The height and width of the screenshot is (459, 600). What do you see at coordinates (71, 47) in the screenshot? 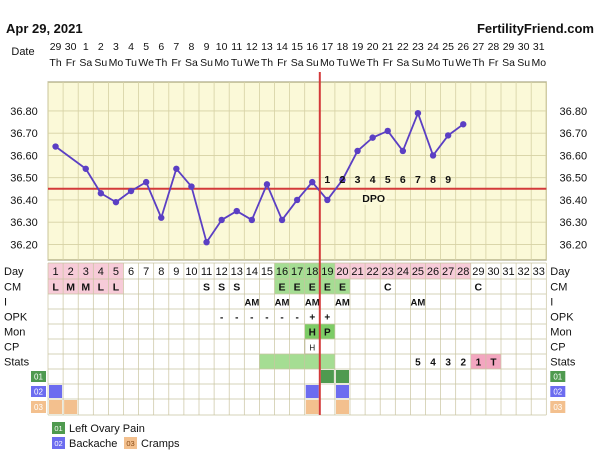
I see `date-label: 30` at bounding box center [71, 47].